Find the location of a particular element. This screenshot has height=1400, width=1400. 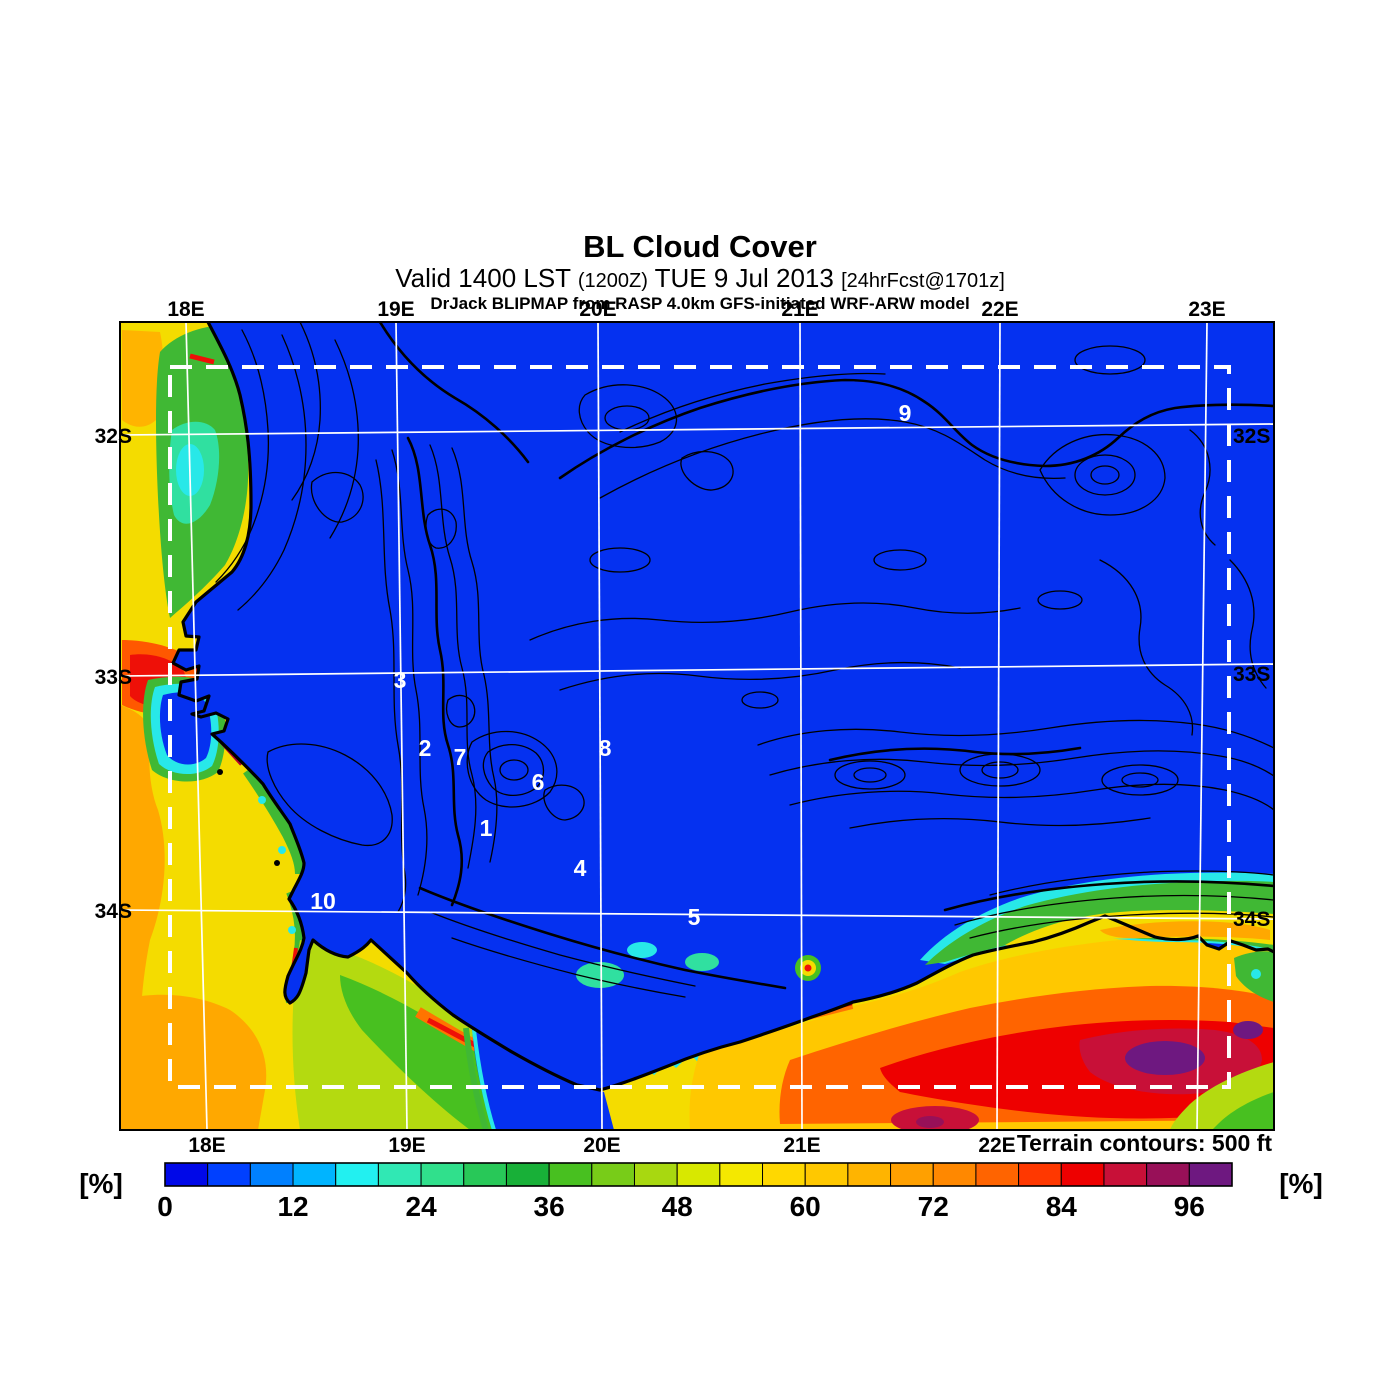

colorbar-tick-12: 12 is located at coordinates (292, 1206).